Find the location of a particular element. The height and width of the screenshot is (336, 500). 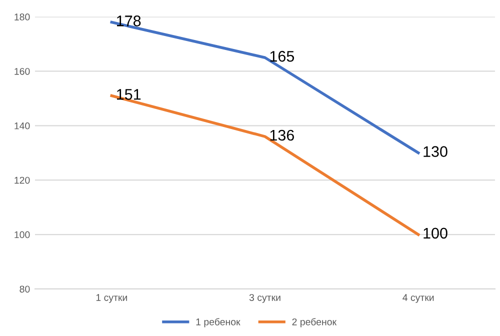

y-tick-label: 80 is located at coordinates (25, 289).